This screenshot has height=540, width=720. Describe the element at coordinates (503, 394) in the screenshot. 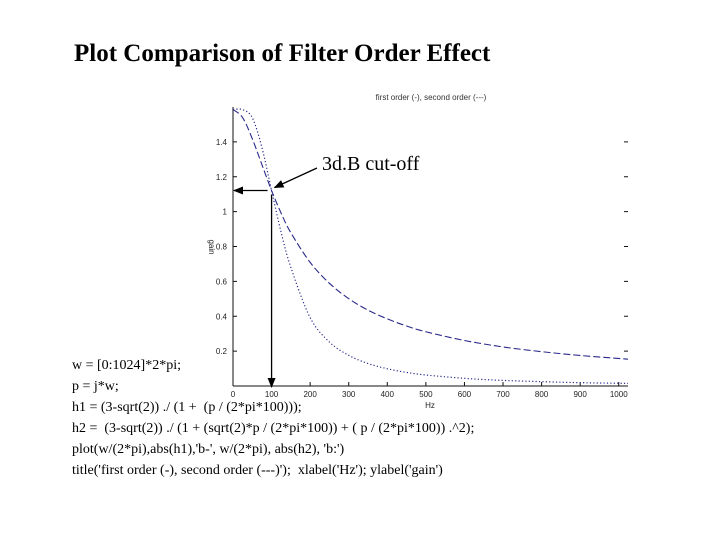

I see `x-tick-label: 700` at that location.